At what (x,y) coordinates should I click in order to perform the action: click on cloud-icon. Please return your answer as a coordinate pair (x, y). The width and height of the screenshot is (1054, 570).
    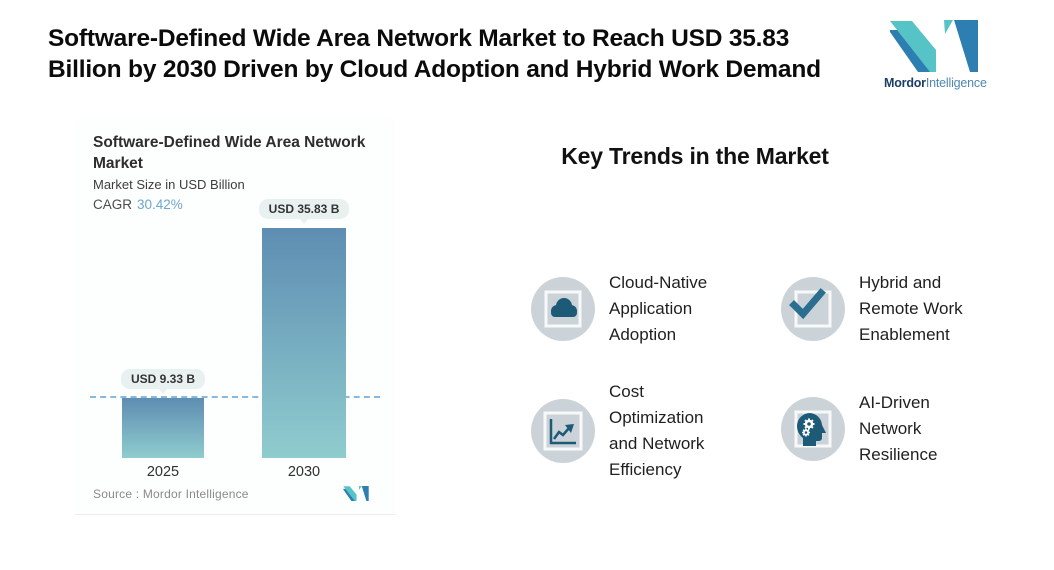
    Looking at the image, I should click on (563, 309).